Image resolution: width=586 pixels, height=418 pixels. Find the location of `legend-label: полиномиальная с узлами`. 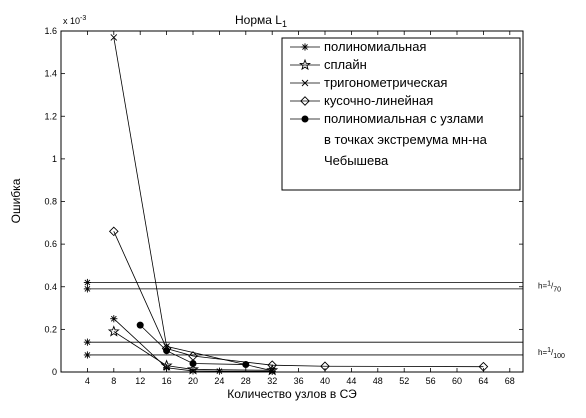

legend-label: полиномиальная с узлами is located at coordinates (404, 118).